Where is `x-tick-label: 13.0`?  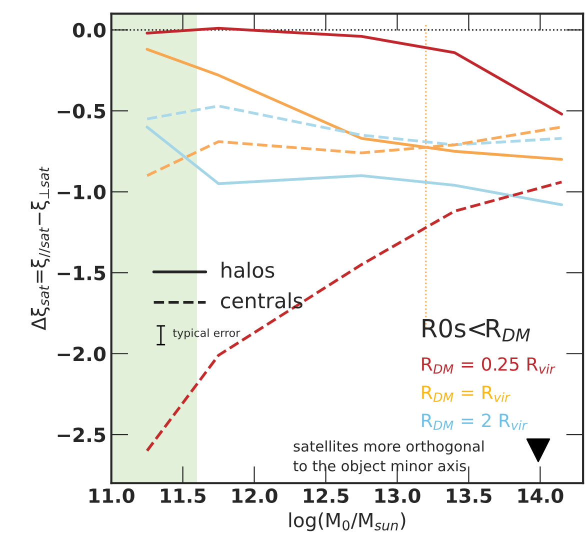 x-tick-label: 13.0 is located at coordinates (397, 496).